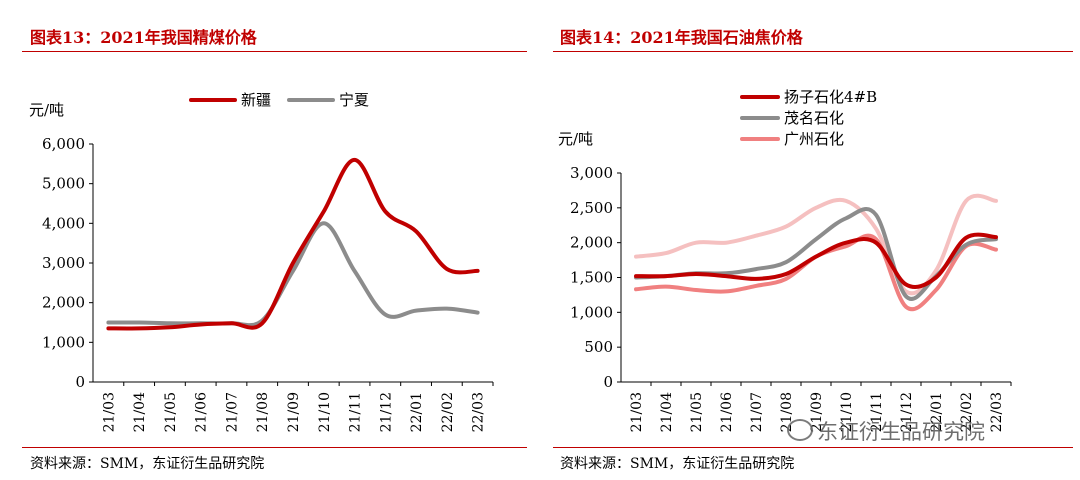 The width and height of the screenshot is (1080, 480). What do you see at coordinates (63, 223) in the screenshot?
I see `y-tick-label: 4,000` at bounding box center [63, 223].